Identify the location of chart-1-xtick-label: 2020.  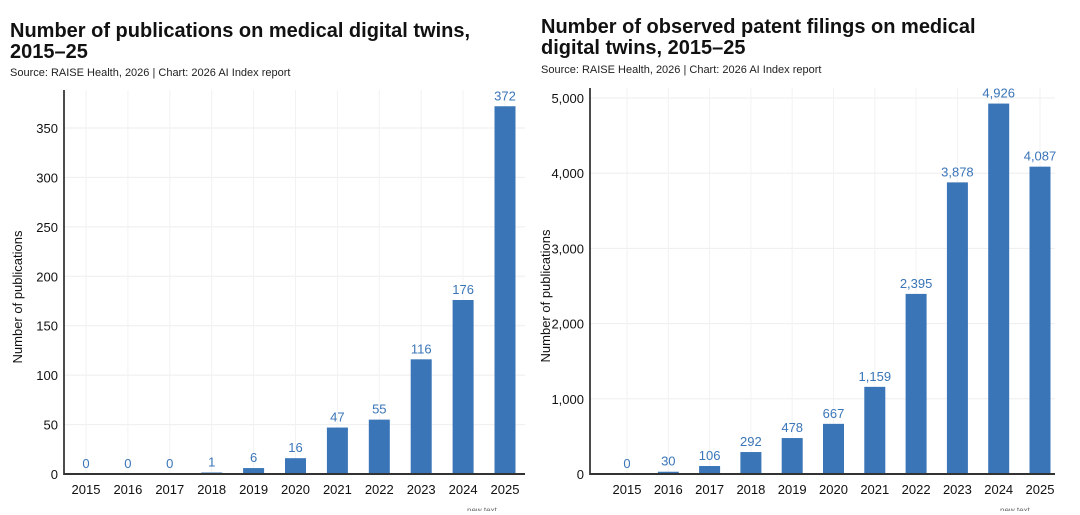
(295, 489).